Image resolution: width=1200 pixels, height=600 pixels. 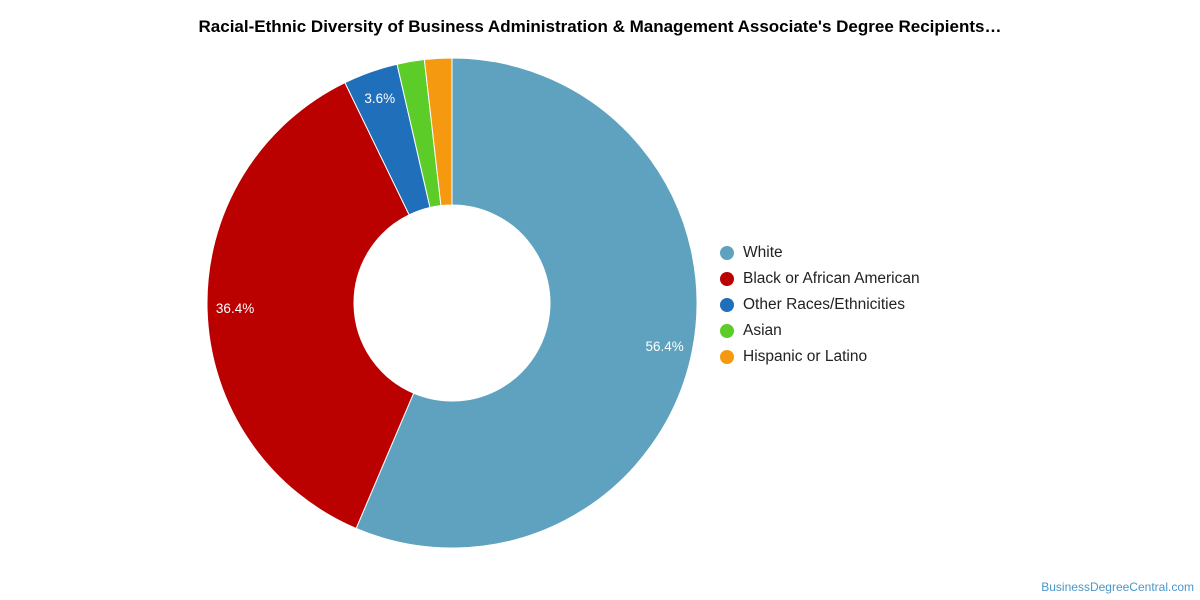 I want to click on legend-label: Asian, so click(x=762, y=330).